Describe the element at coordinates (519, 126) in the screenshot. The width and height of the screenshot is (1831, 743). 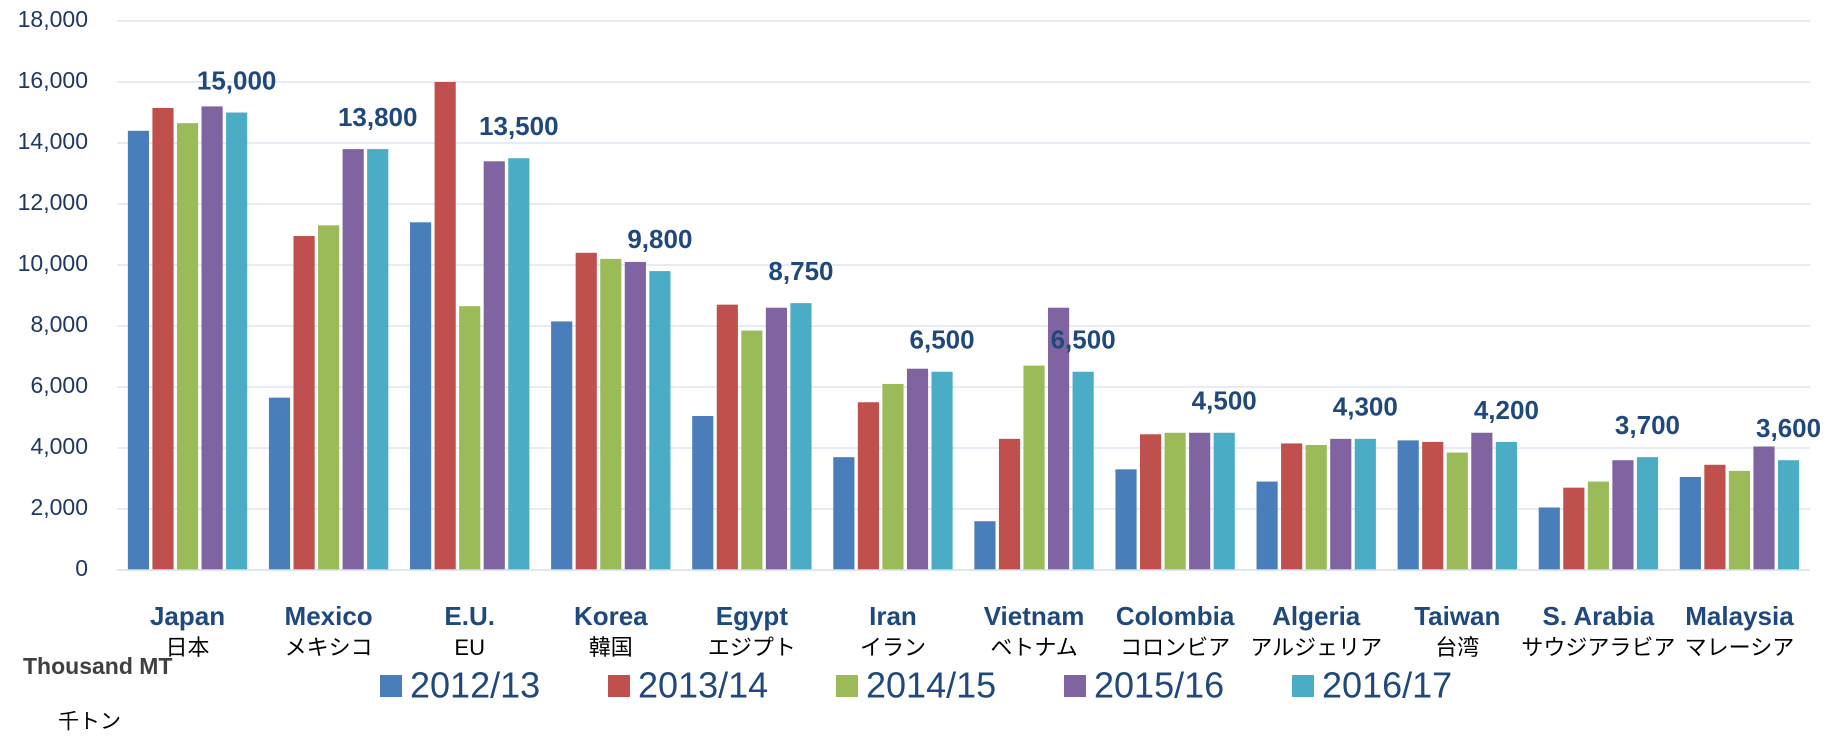
I see `data-label: 13,500` at that location.